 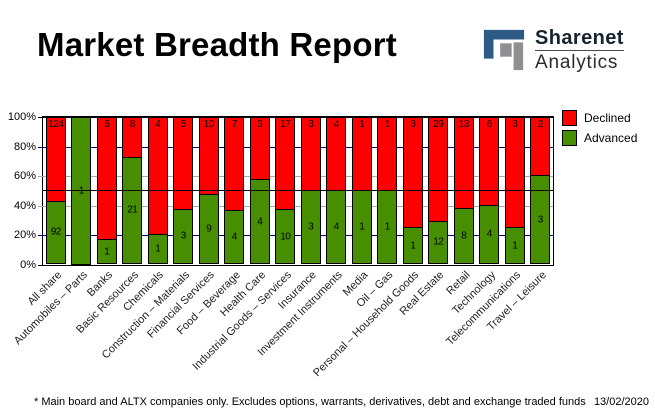 What do you see at coordinates (611, 138) in the screenshot?
I see `advanced-label: Advanced` at bounding box center [611, 138].